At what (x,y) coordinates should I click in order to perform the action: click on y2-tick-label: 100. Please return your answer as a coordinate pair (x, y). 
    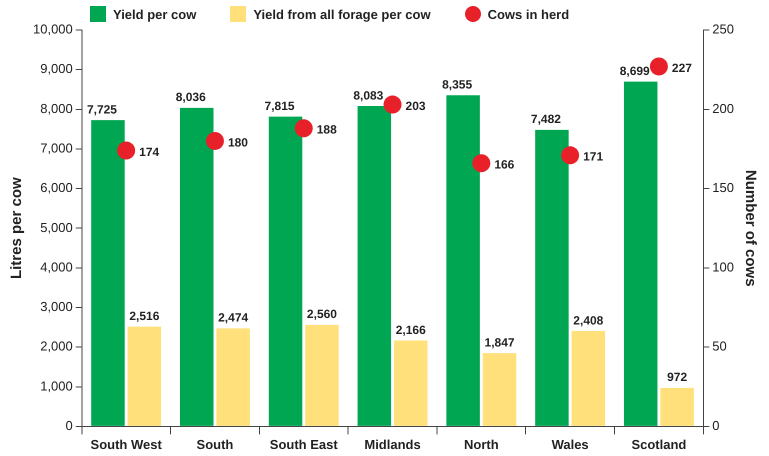
    Looking at the image, I should click on (723, 266).